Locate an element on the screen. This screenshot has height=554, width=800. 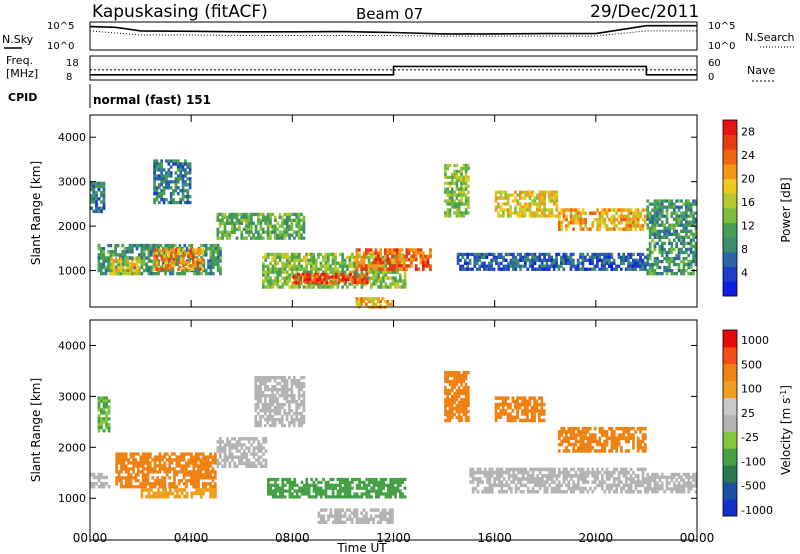
power-colorbar-frame is located at coordinates (730, 208).